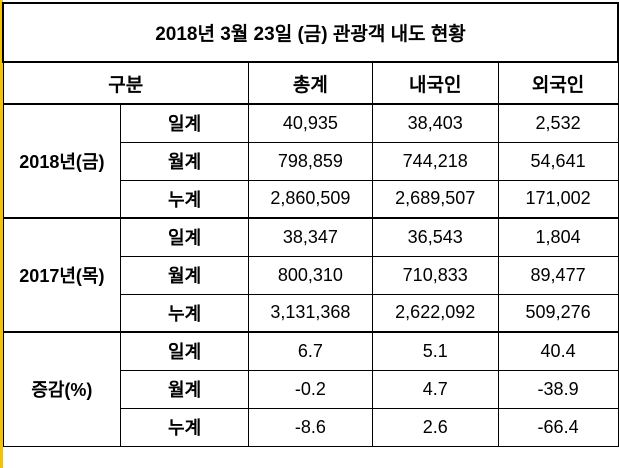 This screenshot has width=619, height=468. What do you see at coordinates (435, 275) in the screenshot?
I see `cell-domestic: 710,833` at bounding box center [435, 275].